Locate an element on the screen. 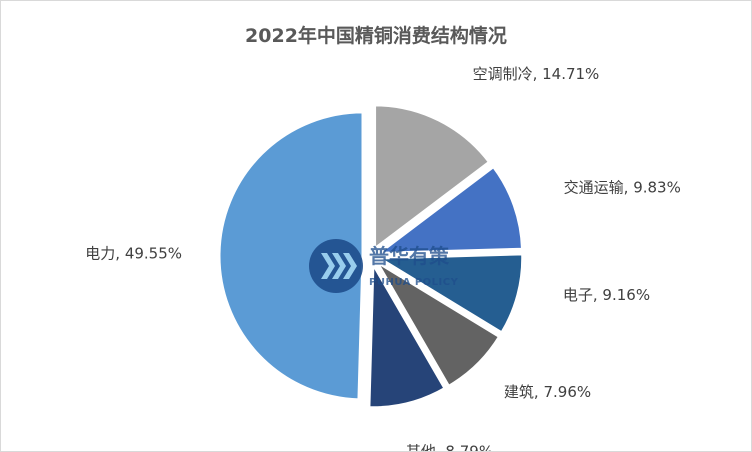 The width and height of the screenshot is (752, 452). pie-slice-其他 is located at coordinates (407, 334).